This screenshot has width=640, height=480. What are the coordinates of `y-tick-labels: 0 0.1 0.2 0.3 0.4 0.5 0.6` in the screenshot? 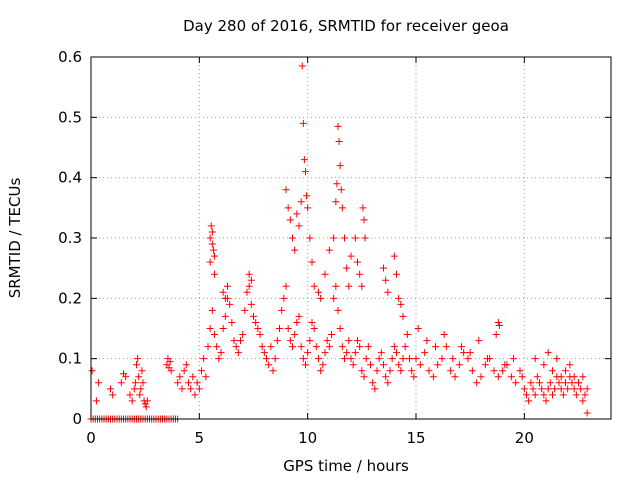 It's located at (70, 238).